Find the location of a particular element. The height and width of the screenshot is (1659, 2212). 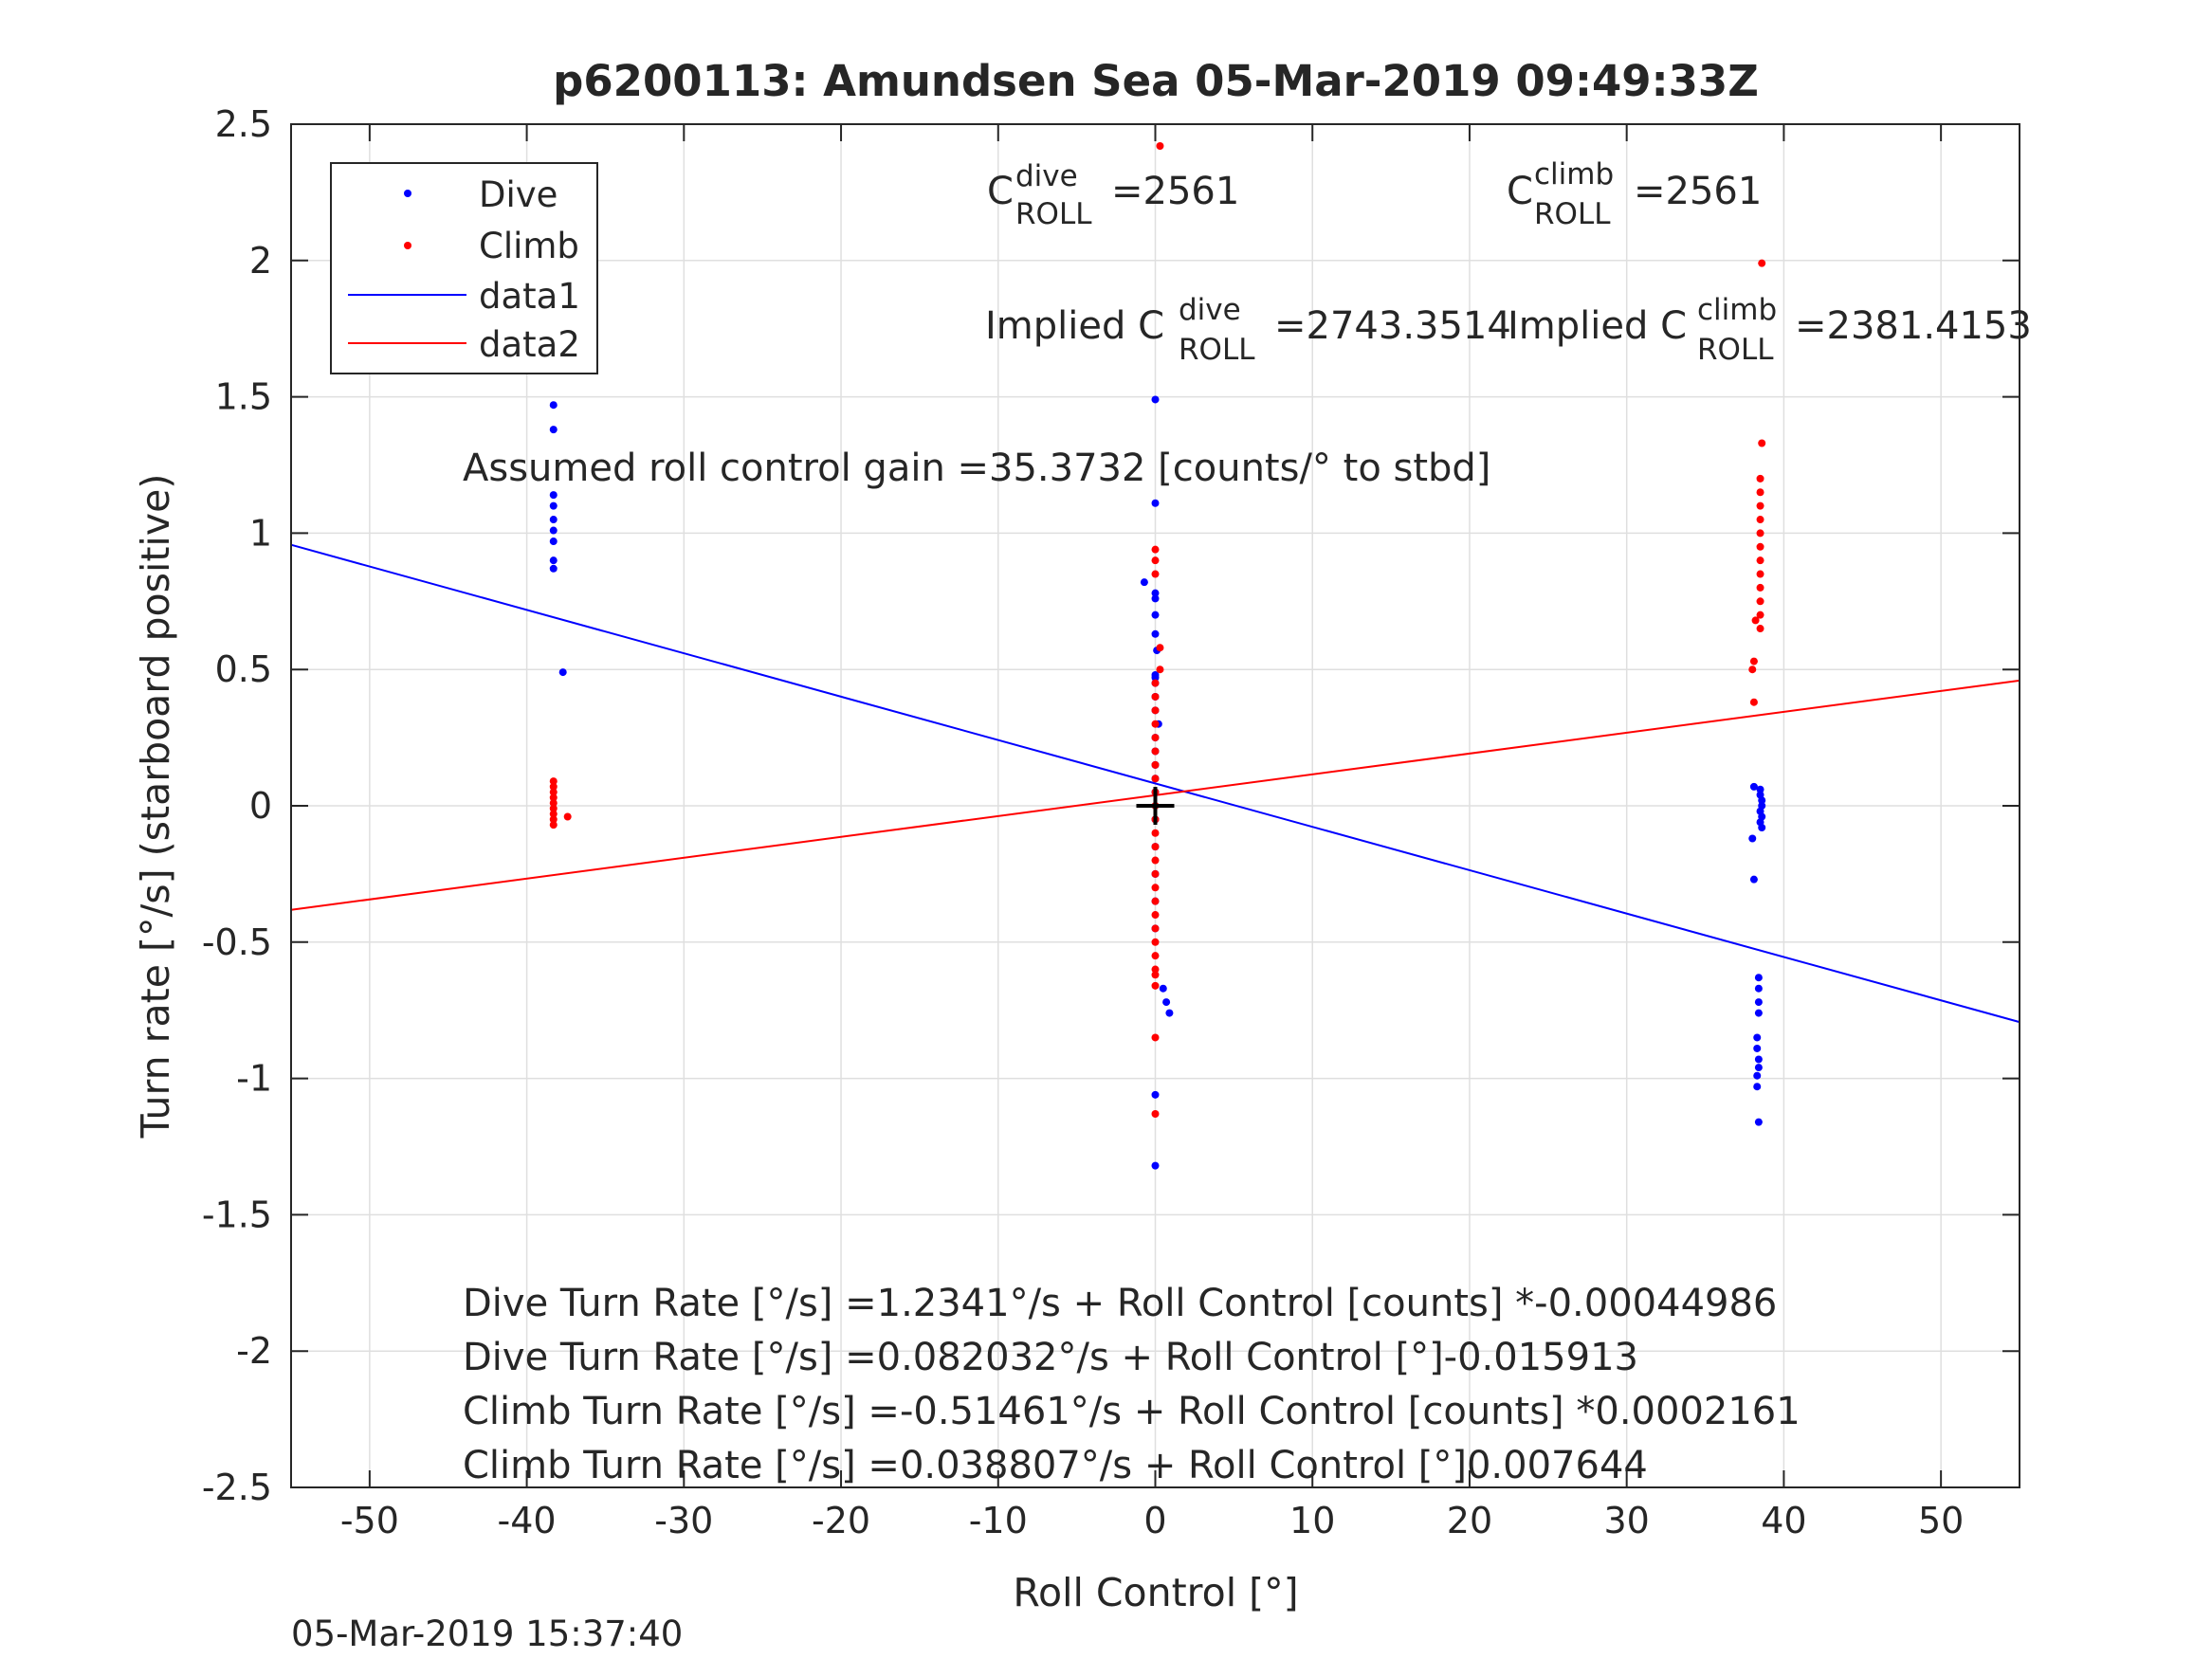

implied-climb-sup: climb is located at coordinates (1737, 310).